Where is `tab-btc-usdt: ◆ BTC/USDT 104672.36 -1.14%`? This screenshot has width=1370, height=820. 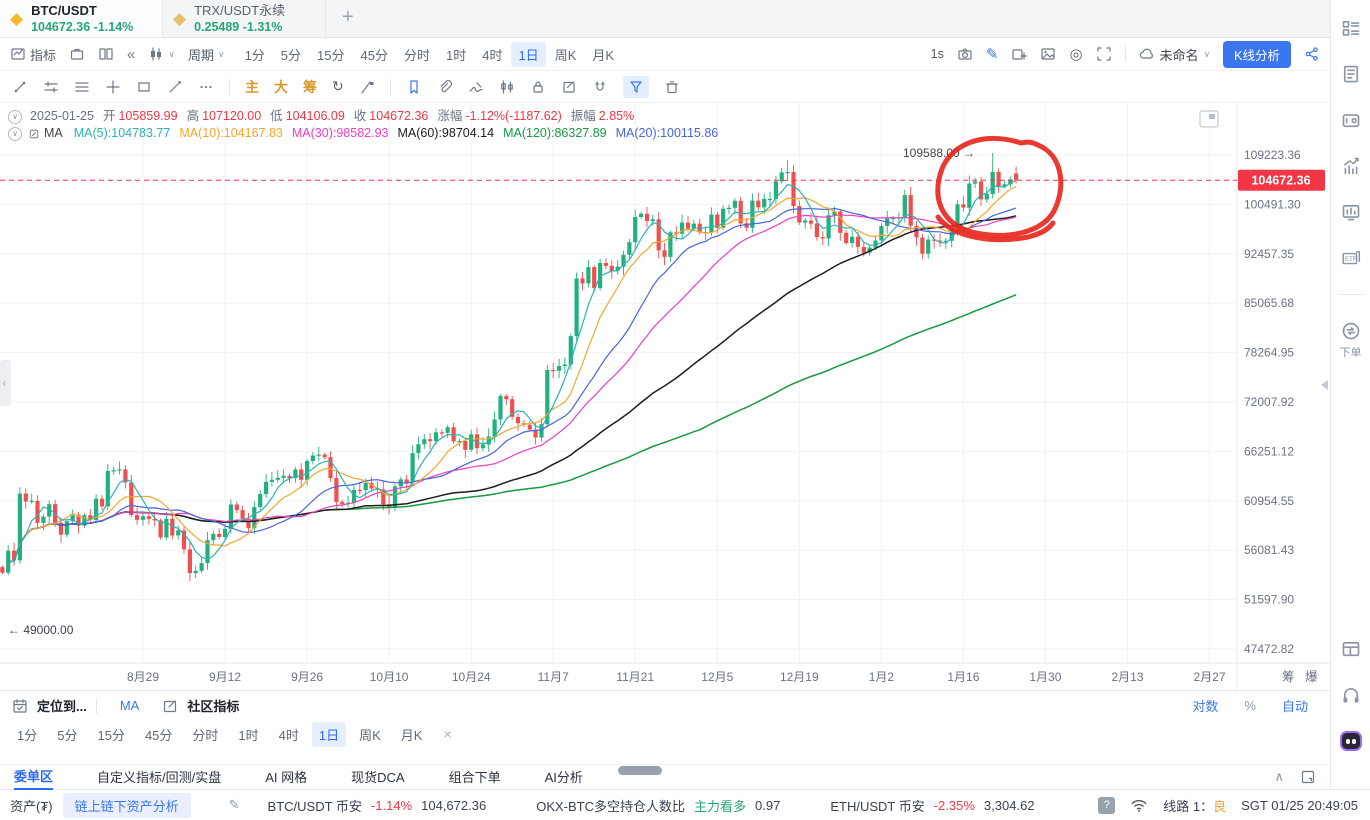
tab-btc-usdt: ◆ BTC/USDT 104672.36 -1.14% is located at coordinates (81, 18).